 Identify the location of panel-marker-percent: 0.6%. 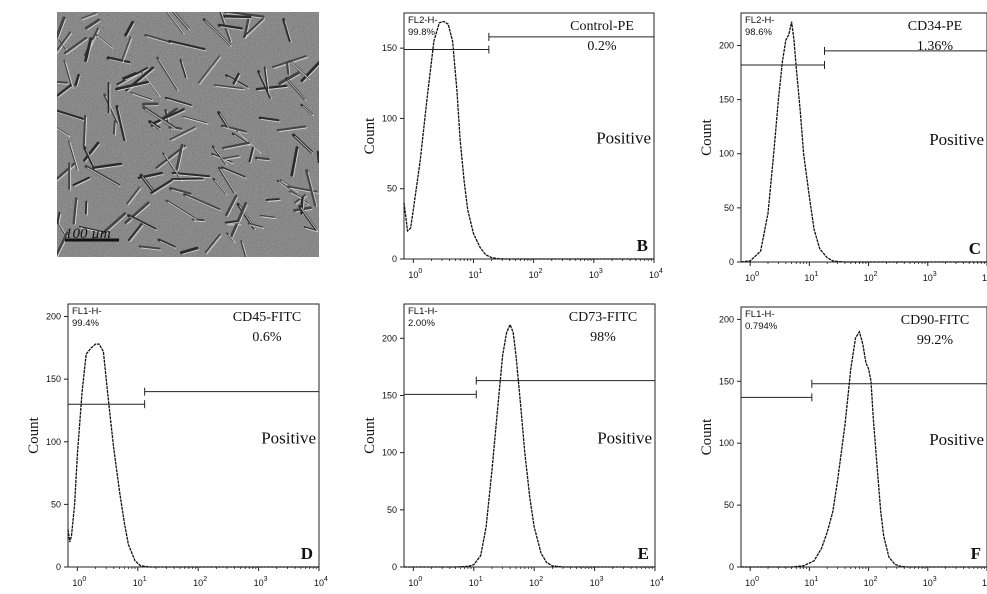
(267, 337).